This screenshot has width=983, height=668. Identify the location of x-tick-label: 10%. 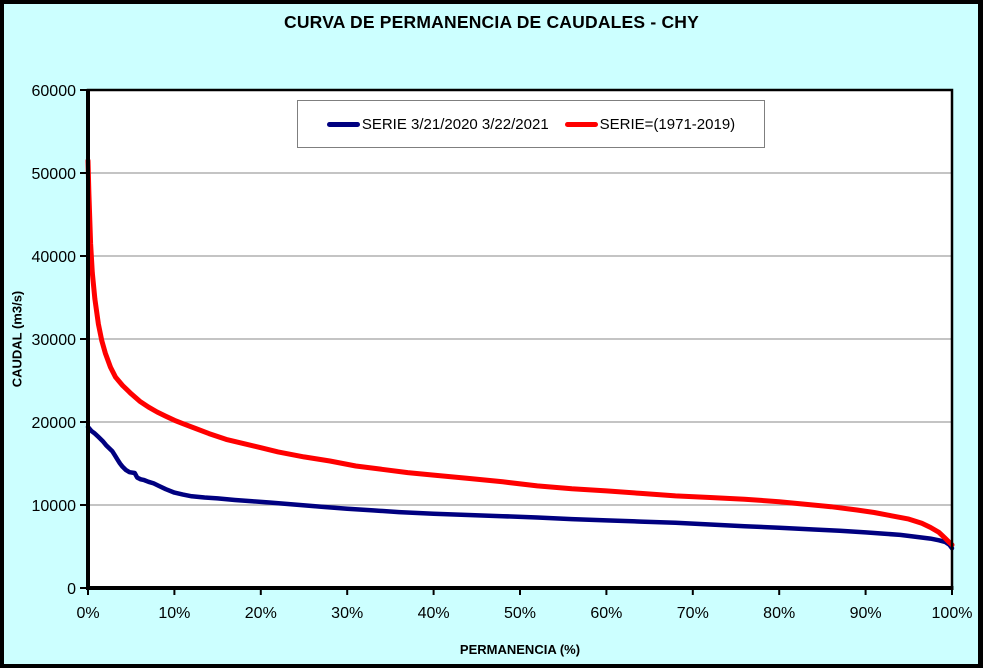
(174, 613).